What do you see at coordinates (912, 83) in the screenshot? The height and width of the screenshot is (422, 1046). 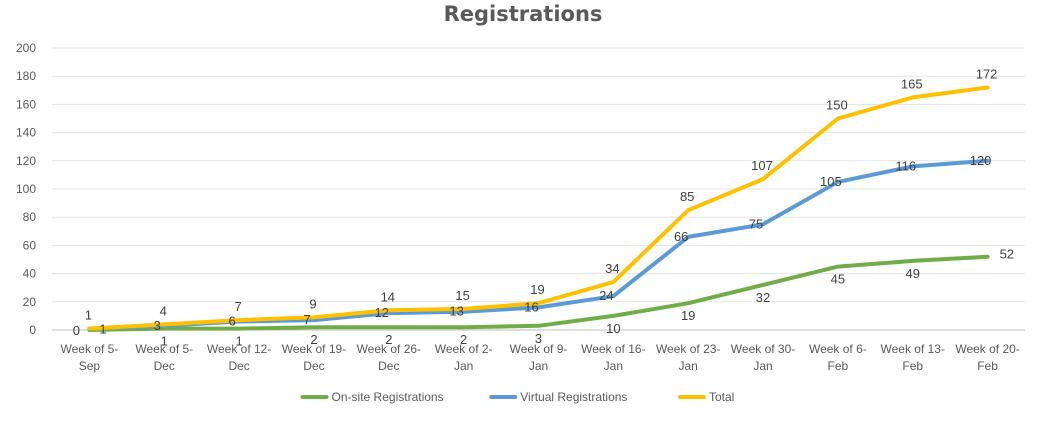 I see `data-label-total: 165` at bounding box center [912, 83].